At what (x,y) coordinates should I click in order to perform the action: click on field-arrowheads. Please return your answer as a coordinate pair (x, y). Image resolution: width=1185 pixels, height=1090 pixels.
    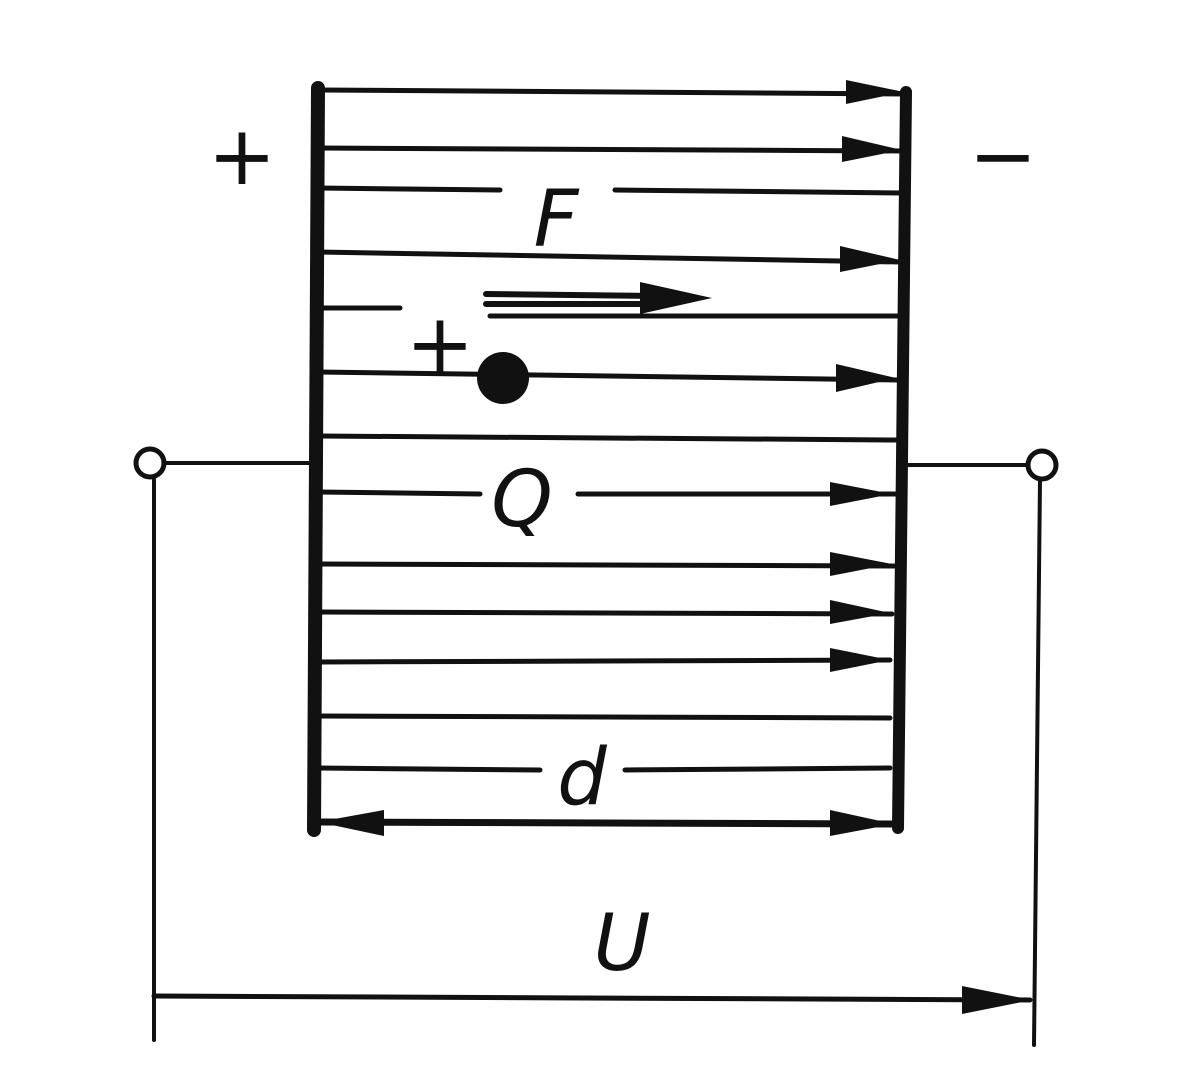
    Looking at the image, I should click on (867, 376).